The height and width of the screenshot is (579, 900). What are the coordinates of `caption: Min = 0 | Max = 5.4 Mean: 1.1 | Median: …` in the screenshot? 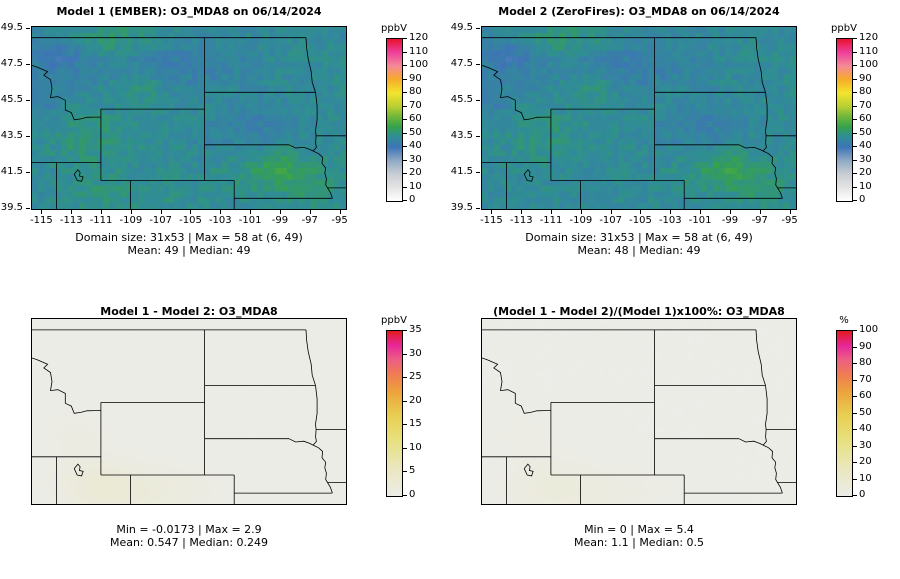 It's located at (639, 536).